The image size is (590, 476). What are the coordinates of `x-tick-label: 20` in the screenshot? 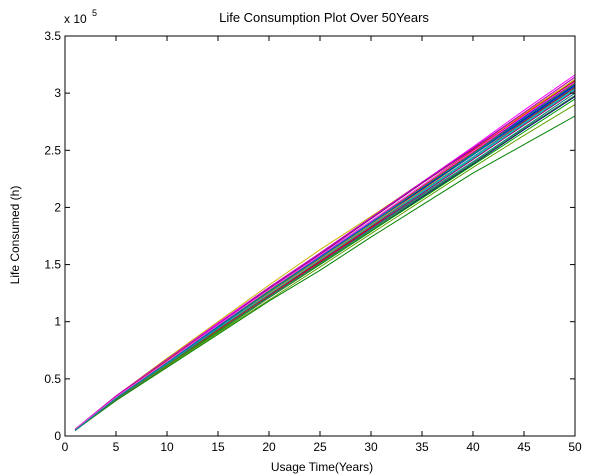 It's located at (269, 447).